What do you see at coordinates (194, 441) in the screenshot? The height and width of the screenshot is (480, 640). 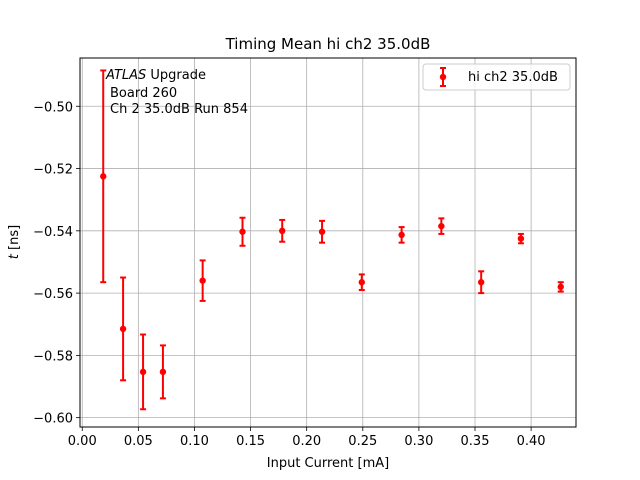 I see `x-tick-label: 0.10` at bounding box center [194, 441].